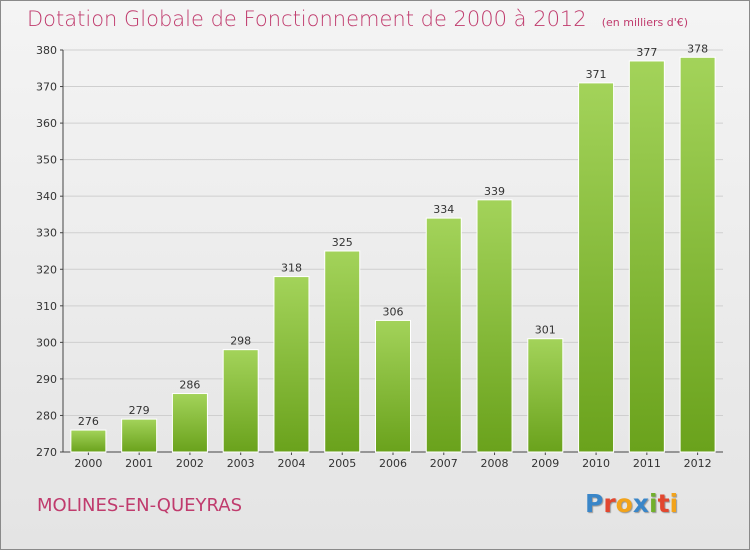  I want to click on y-tick-label: 370, so click(46, 87).